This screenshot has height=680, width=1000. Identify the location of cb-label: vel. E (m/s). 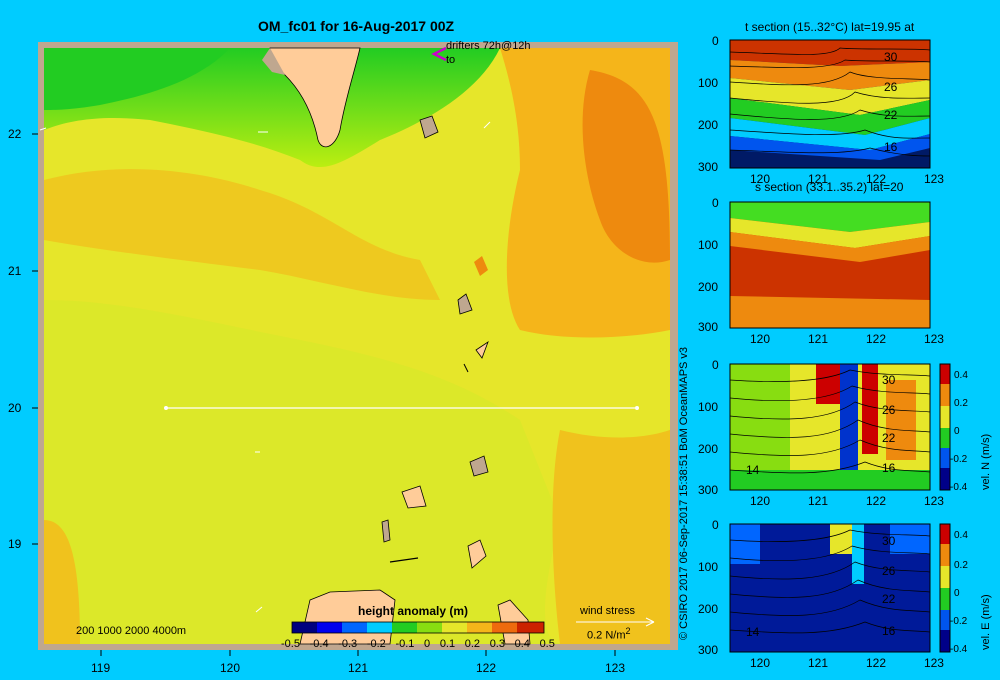
(986, 622).